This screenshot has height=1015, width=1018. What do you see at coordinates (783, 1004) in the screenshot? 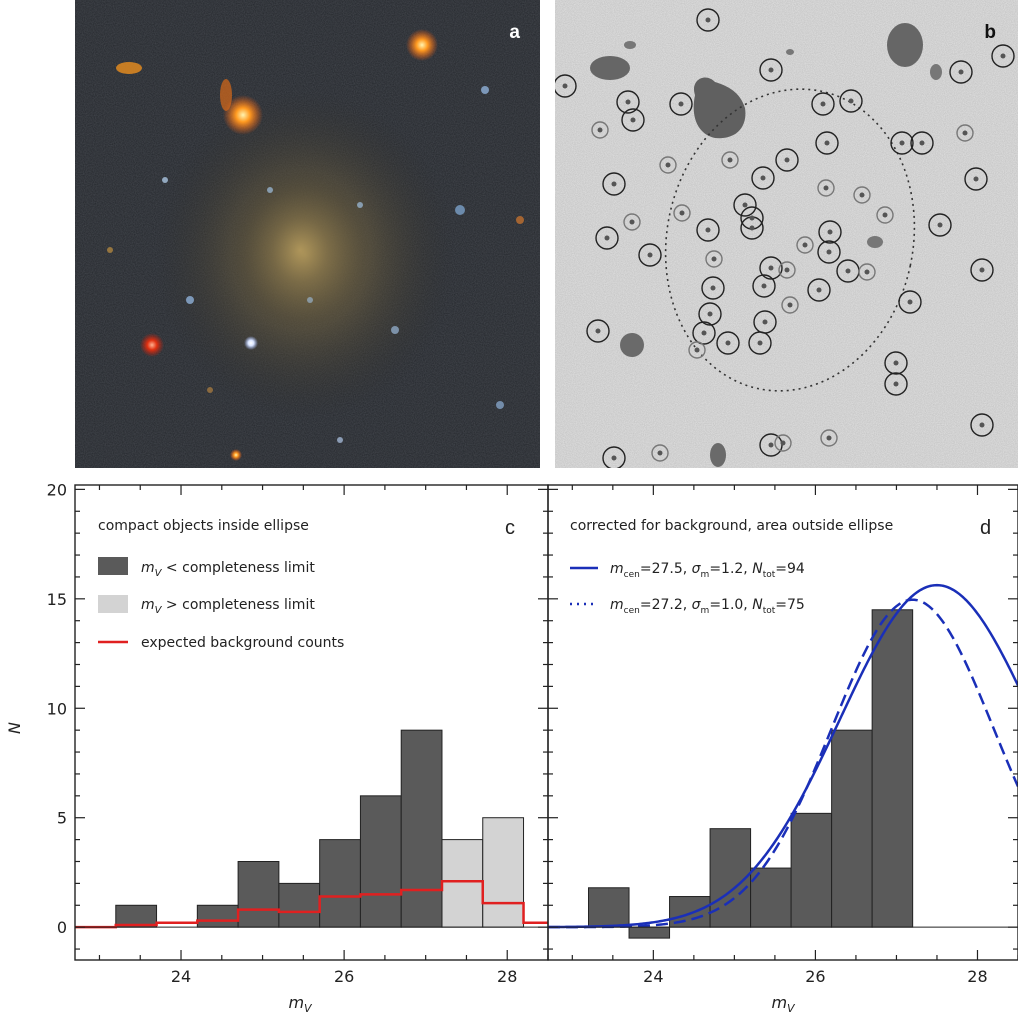
I see `panel-d-xlabel: mV` at bounding box center [783, 1004].